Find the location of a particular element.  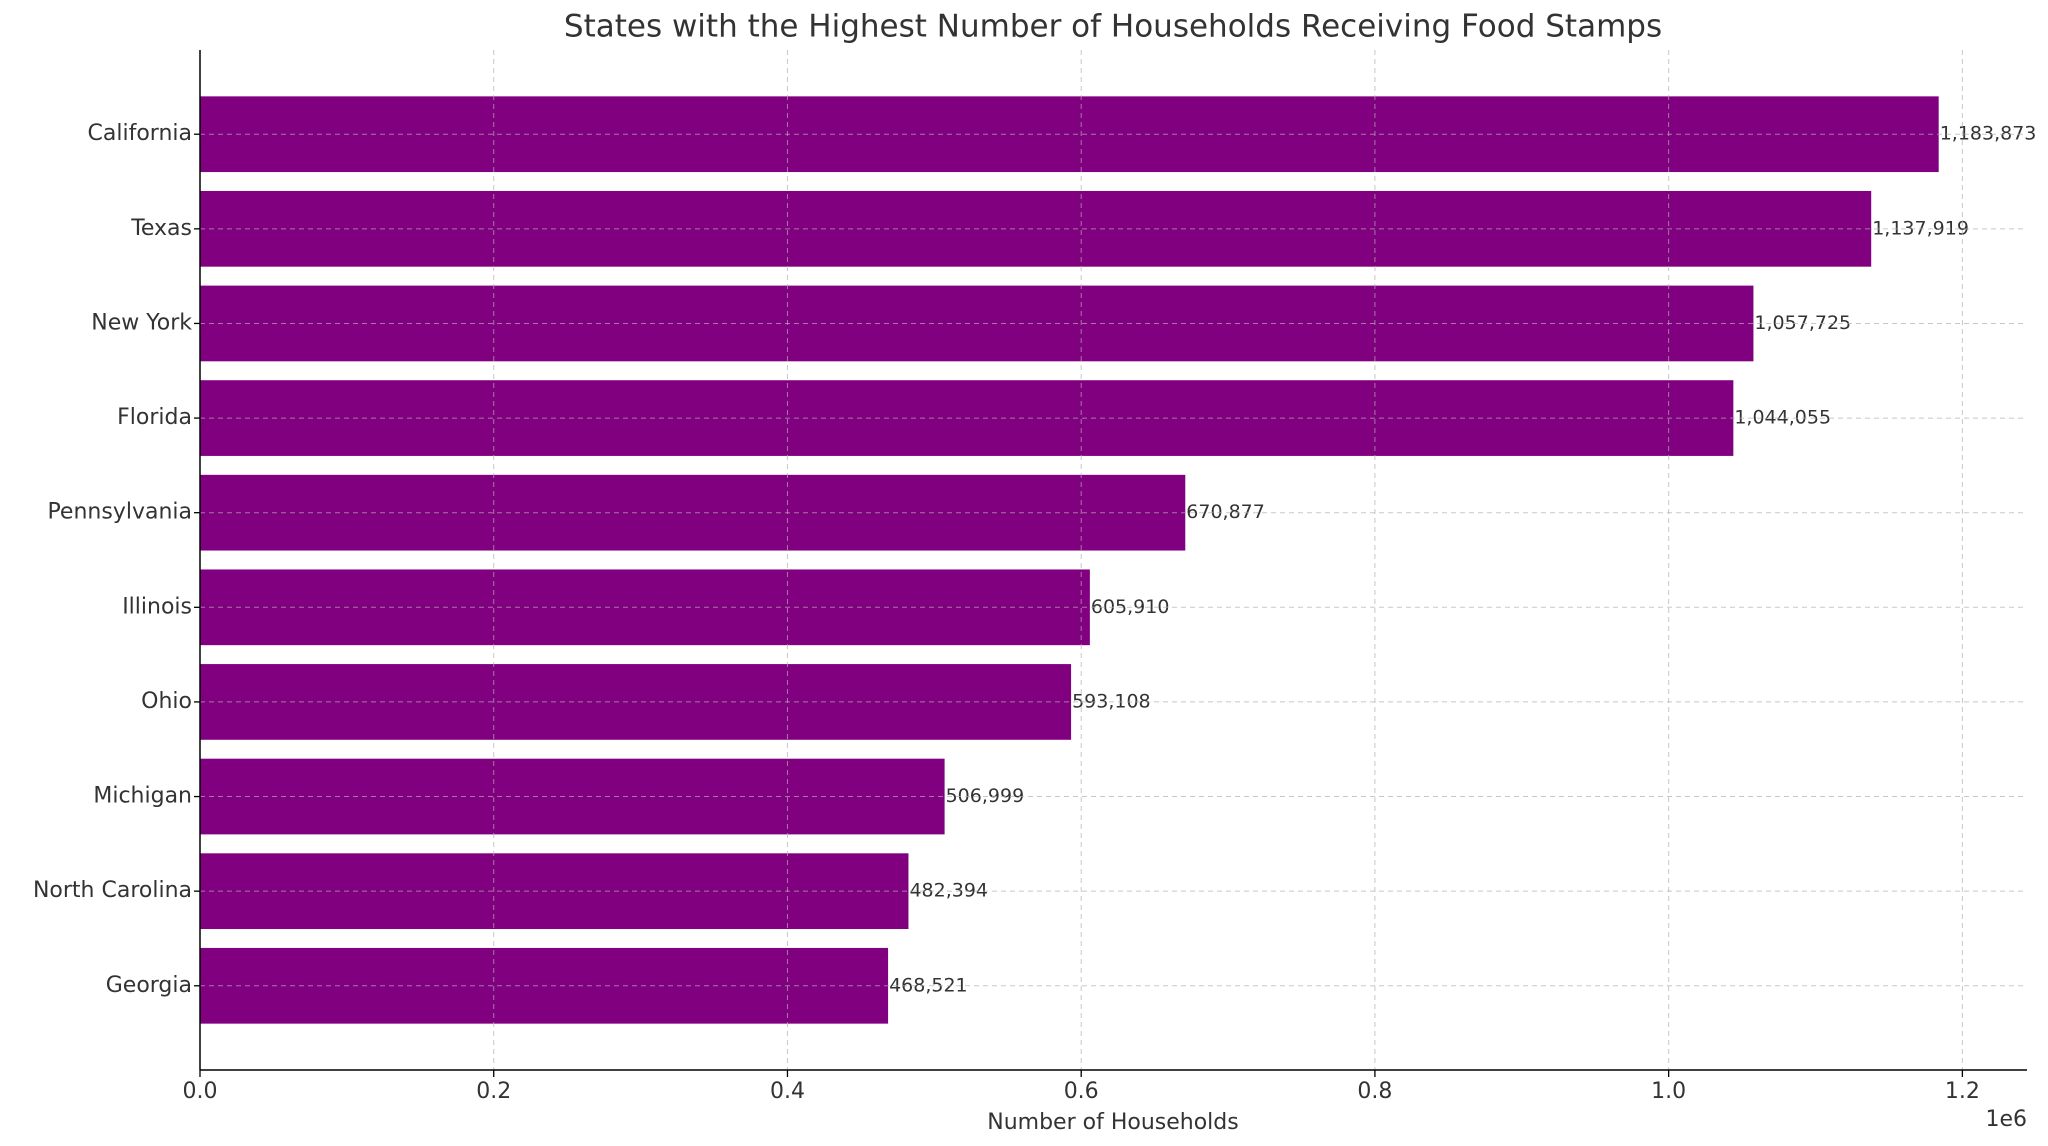

x-axis-label: Number of Households is located at coordinates (1112, 1122).